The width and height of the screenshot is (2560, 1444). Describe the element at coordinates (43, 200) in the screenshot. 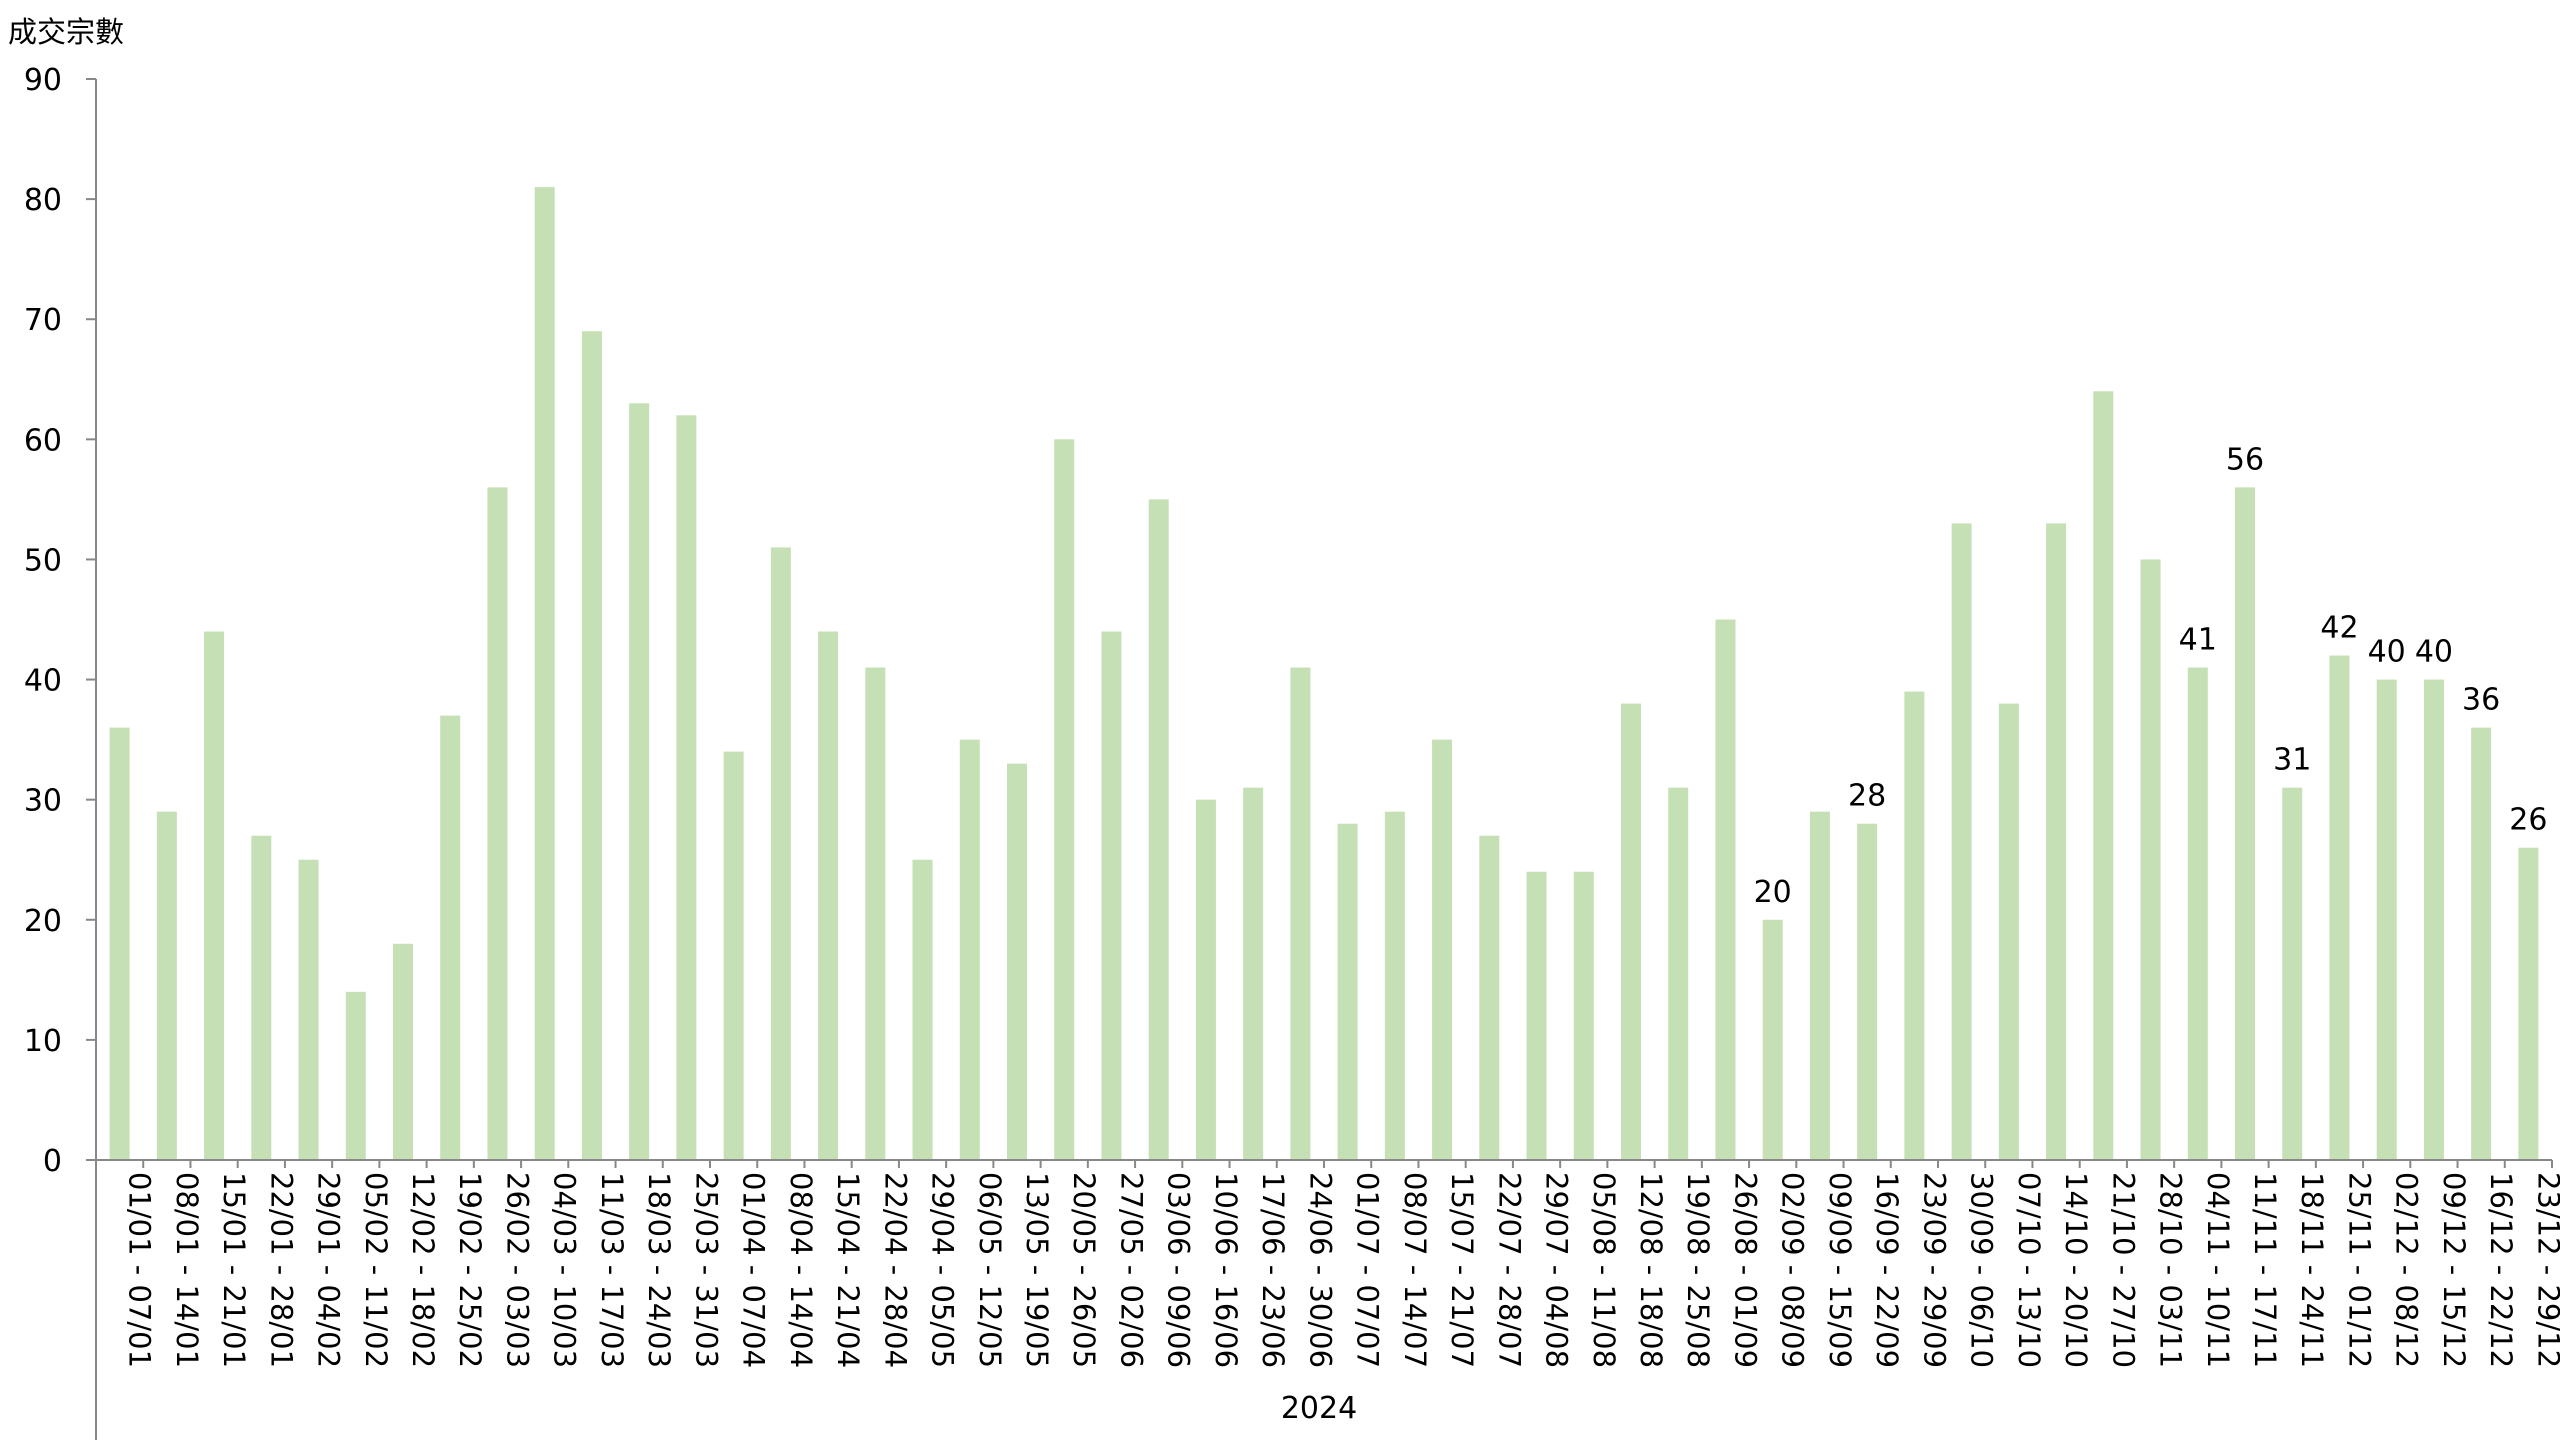

I see `y-tick-label: 80` at that location.